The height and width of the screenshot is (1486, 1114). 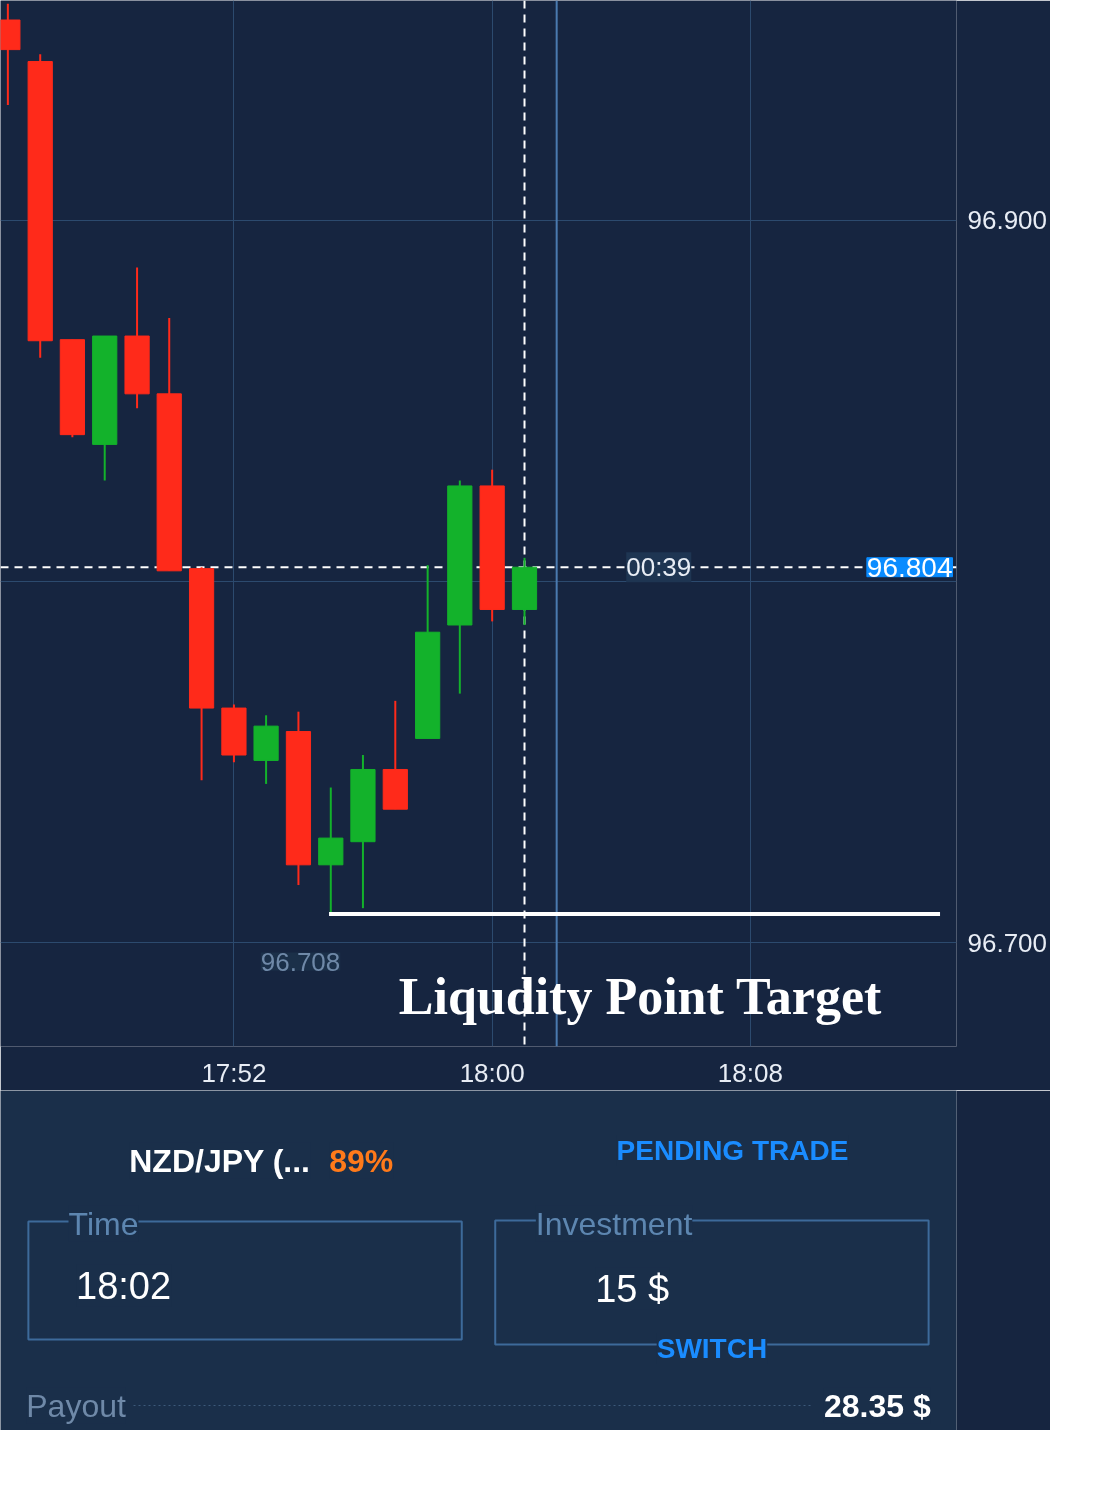 I want to click on text: Investment, so click(x=614, y=1223).